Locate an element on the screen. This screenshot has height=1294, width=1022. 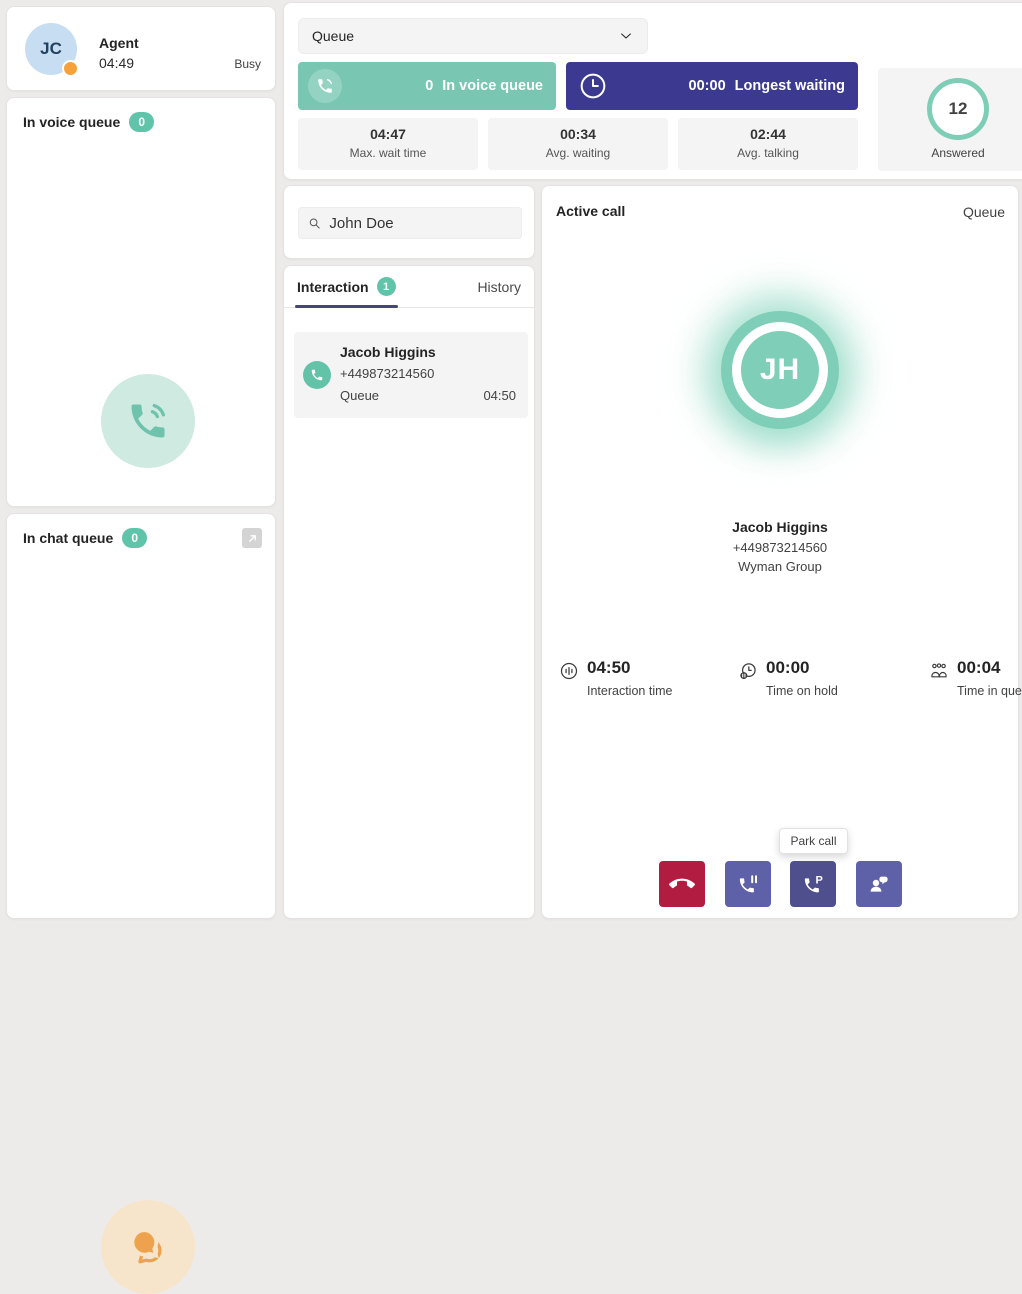
end-call-icon is located at coordinates (682, 883).